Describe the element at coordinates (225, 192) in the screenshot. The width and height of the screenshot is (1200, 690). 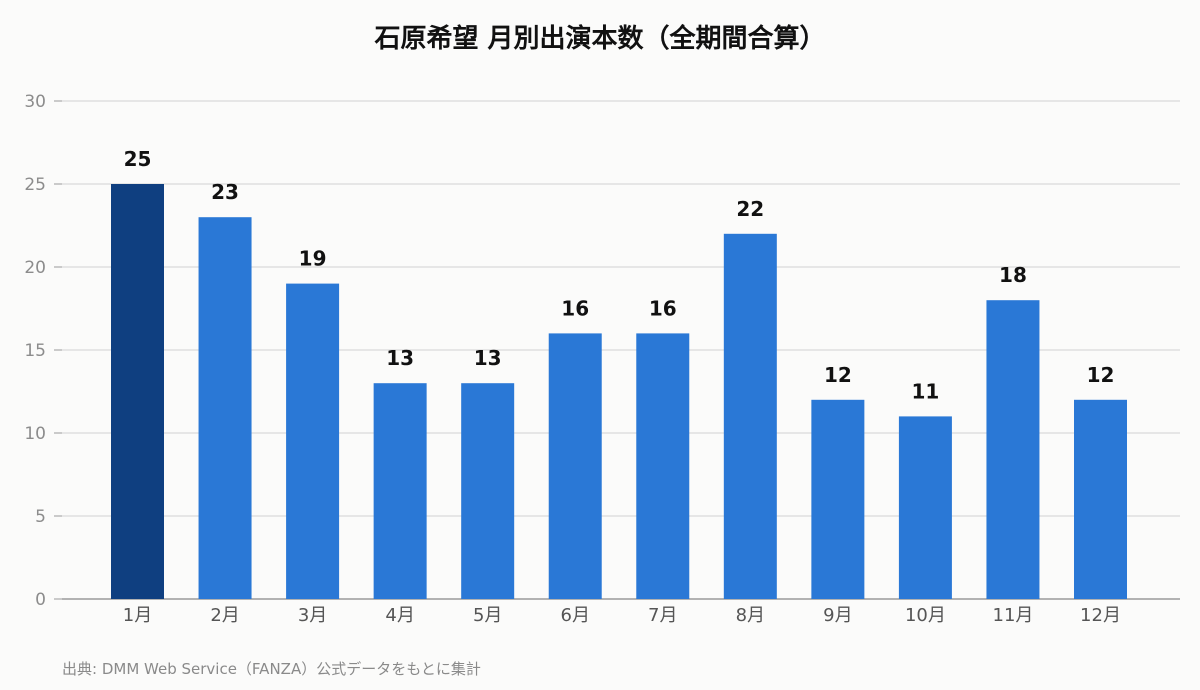
I see `data-label: 23` at that location.